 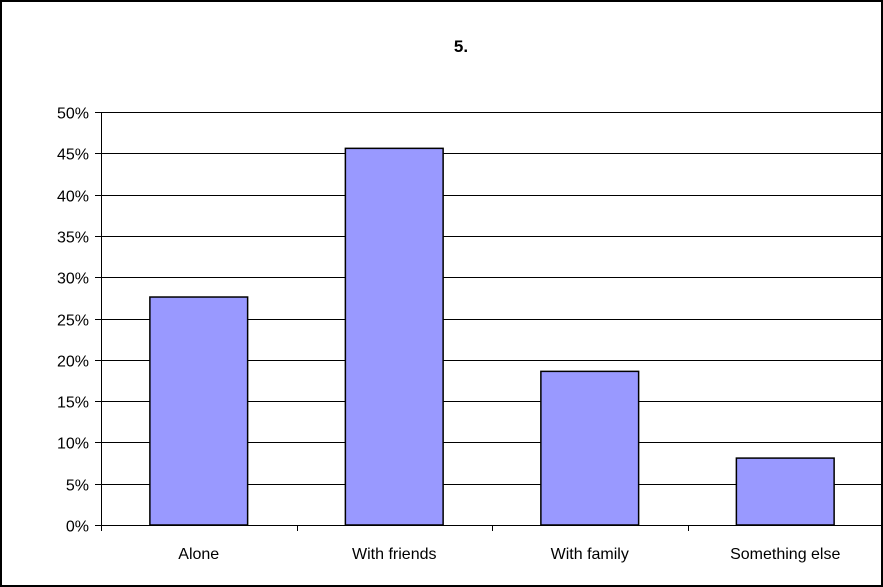 What do you see at coordinates (461, 46) in the screenshot?
I see `chart-title: 5.` at bounding box center [461, 46].